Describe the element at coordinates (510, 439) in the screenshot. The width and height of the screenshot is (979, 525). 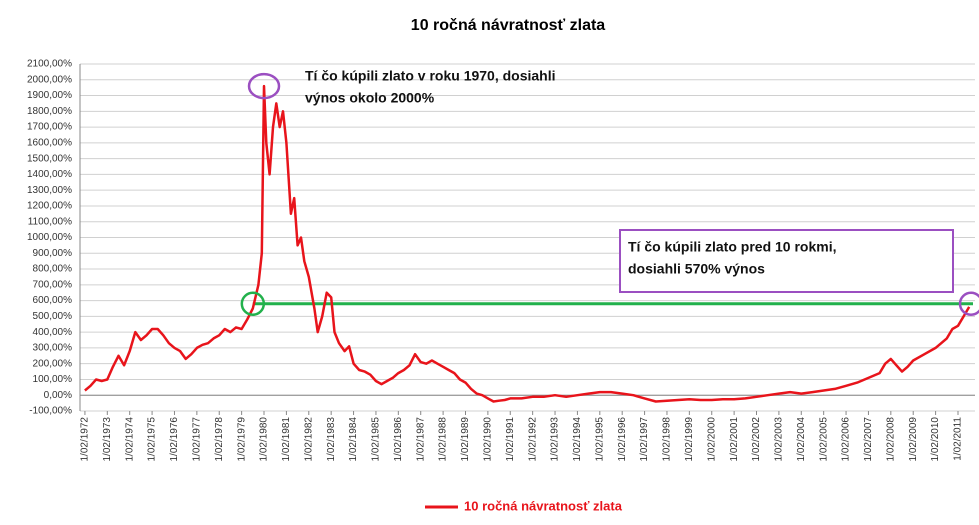
I see `x-tick-label: 1/02/1991` at that location.